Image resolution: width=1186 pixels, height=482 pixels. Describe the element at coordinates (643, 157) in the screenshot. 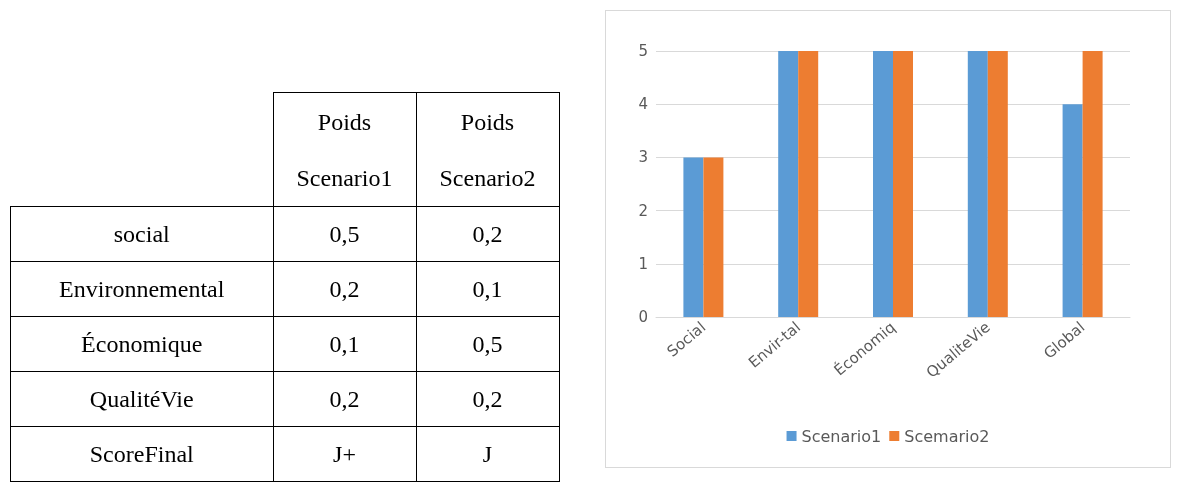

I see `y-tick-label: 3` at that location.